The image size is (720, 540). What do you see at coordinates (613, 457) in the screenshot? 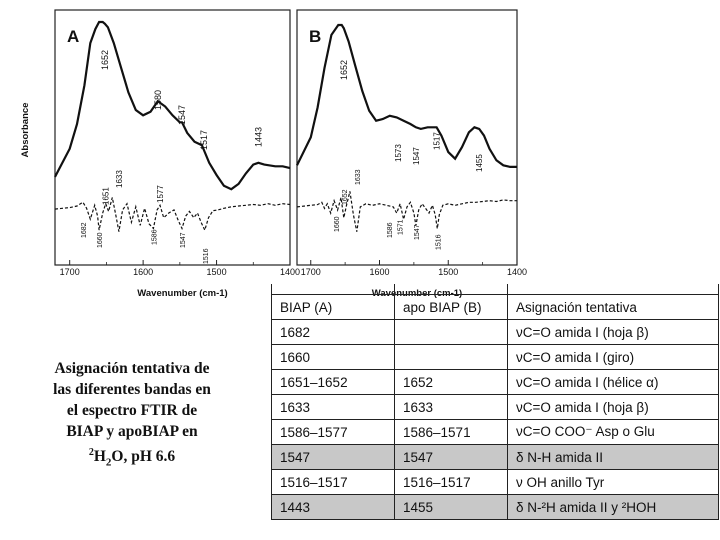
I see `cell-assignment: δ N-H amida II` at bounding box center [613, 457].